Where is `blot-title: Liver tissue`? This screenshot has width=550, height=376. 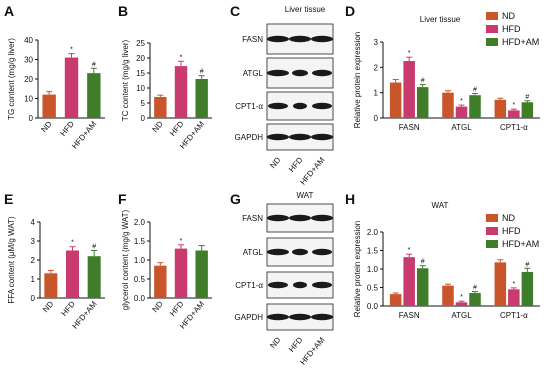 blot-title: Liver tissue is located at coordinates (305, 9).